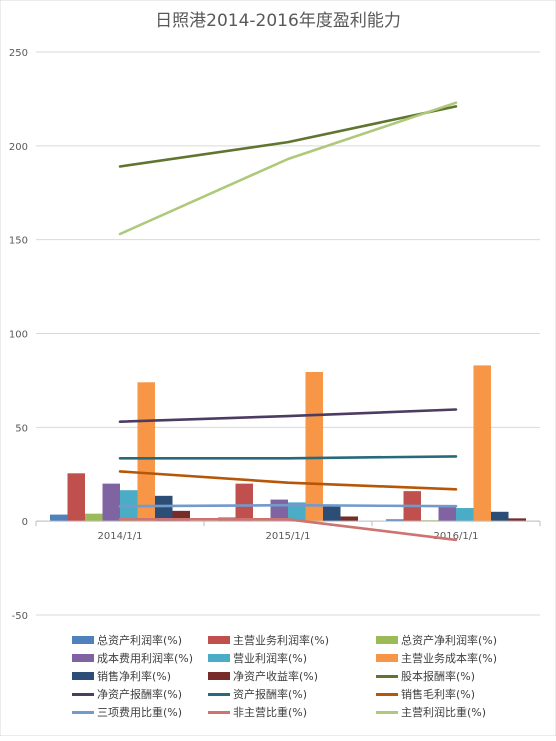 Image resolution: width=556 pixels, height=741 pixels. I want to click on legend-label: 主营利润比重(%), so click(444, 712).